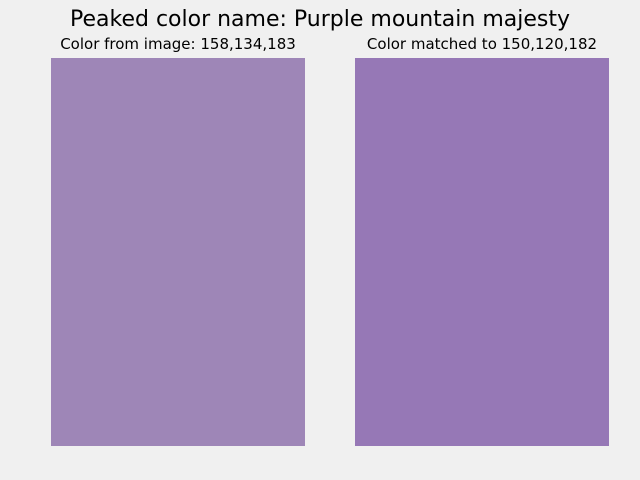 Image resolution: width=640 pixels, height=480 pixels. Describe the element at coordinates (482, 44) in the screenshot. I see `matched-color-label: Color matched to 150,120,182` at that location.